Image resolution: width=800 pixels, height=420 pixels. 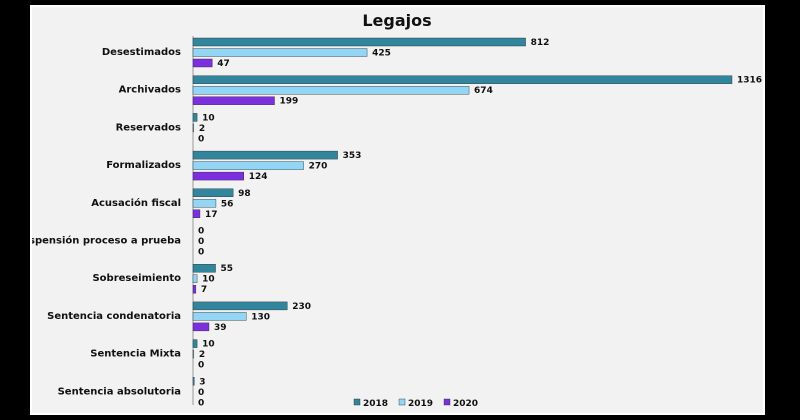 What do you see at coordinates (135, 354) in the screenshot?
I see `category-label: Sentencia Mixta` at bounding box center [135, 354].